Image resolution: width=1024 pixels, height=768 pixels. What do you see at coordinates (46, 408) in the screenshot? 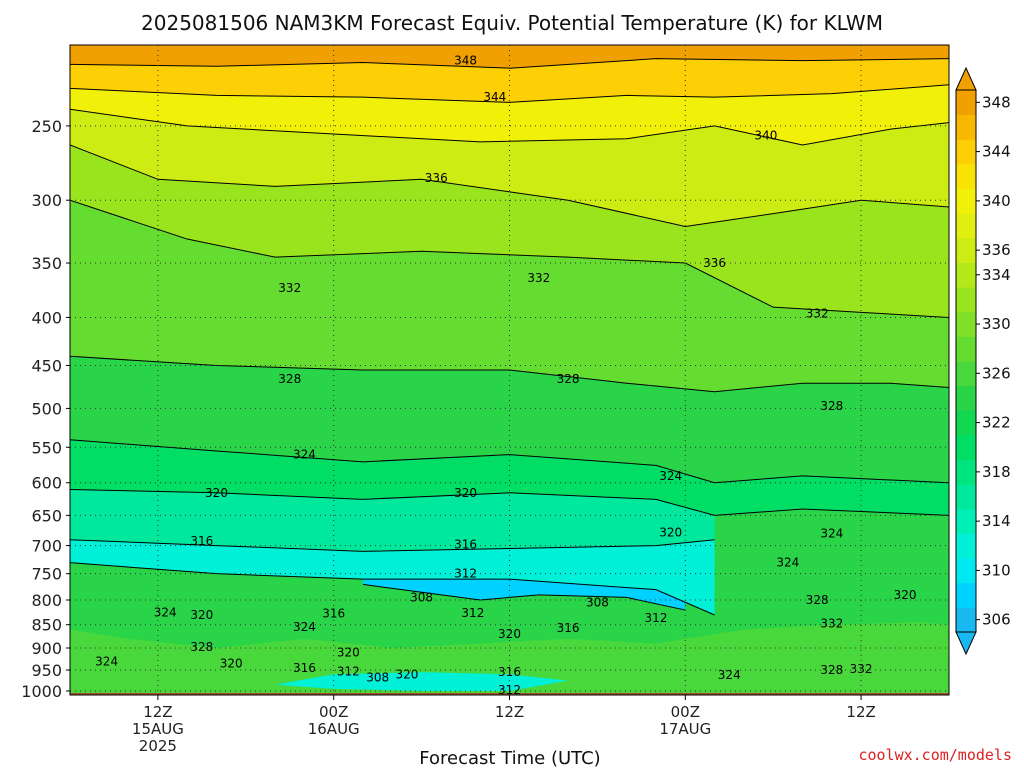
I see `y-tick-label: 500` at bounding box center [46, 408].